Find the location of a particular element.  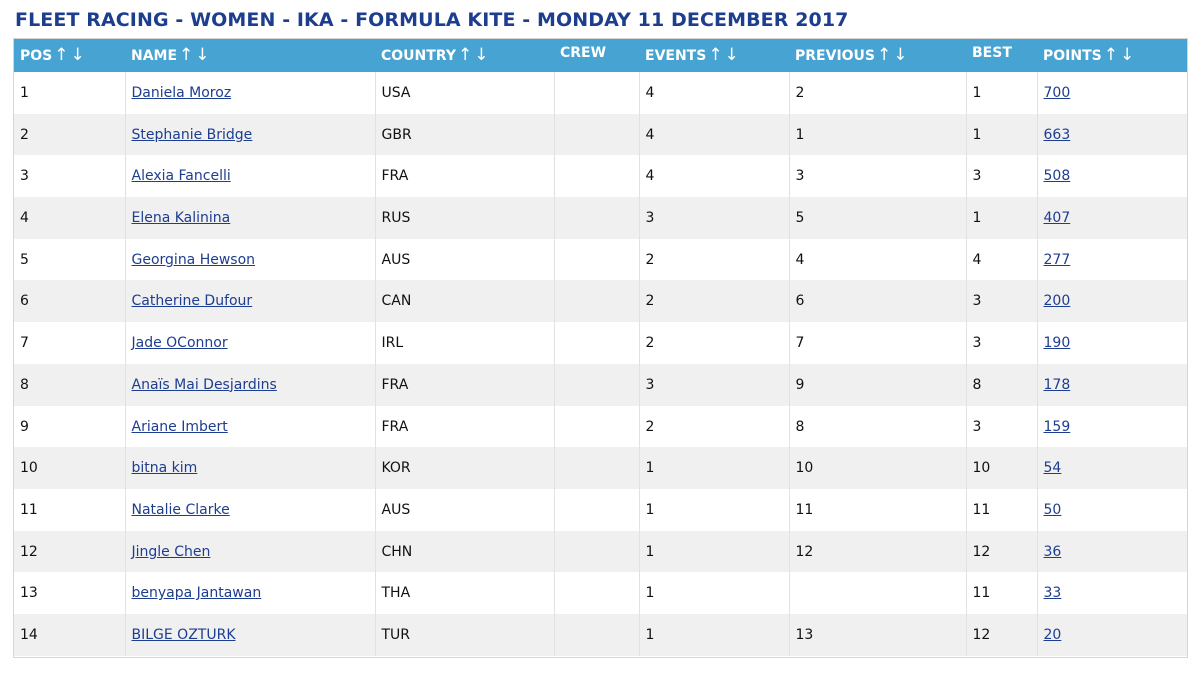

points-link: 277 is located at coordinates (1057, 259).